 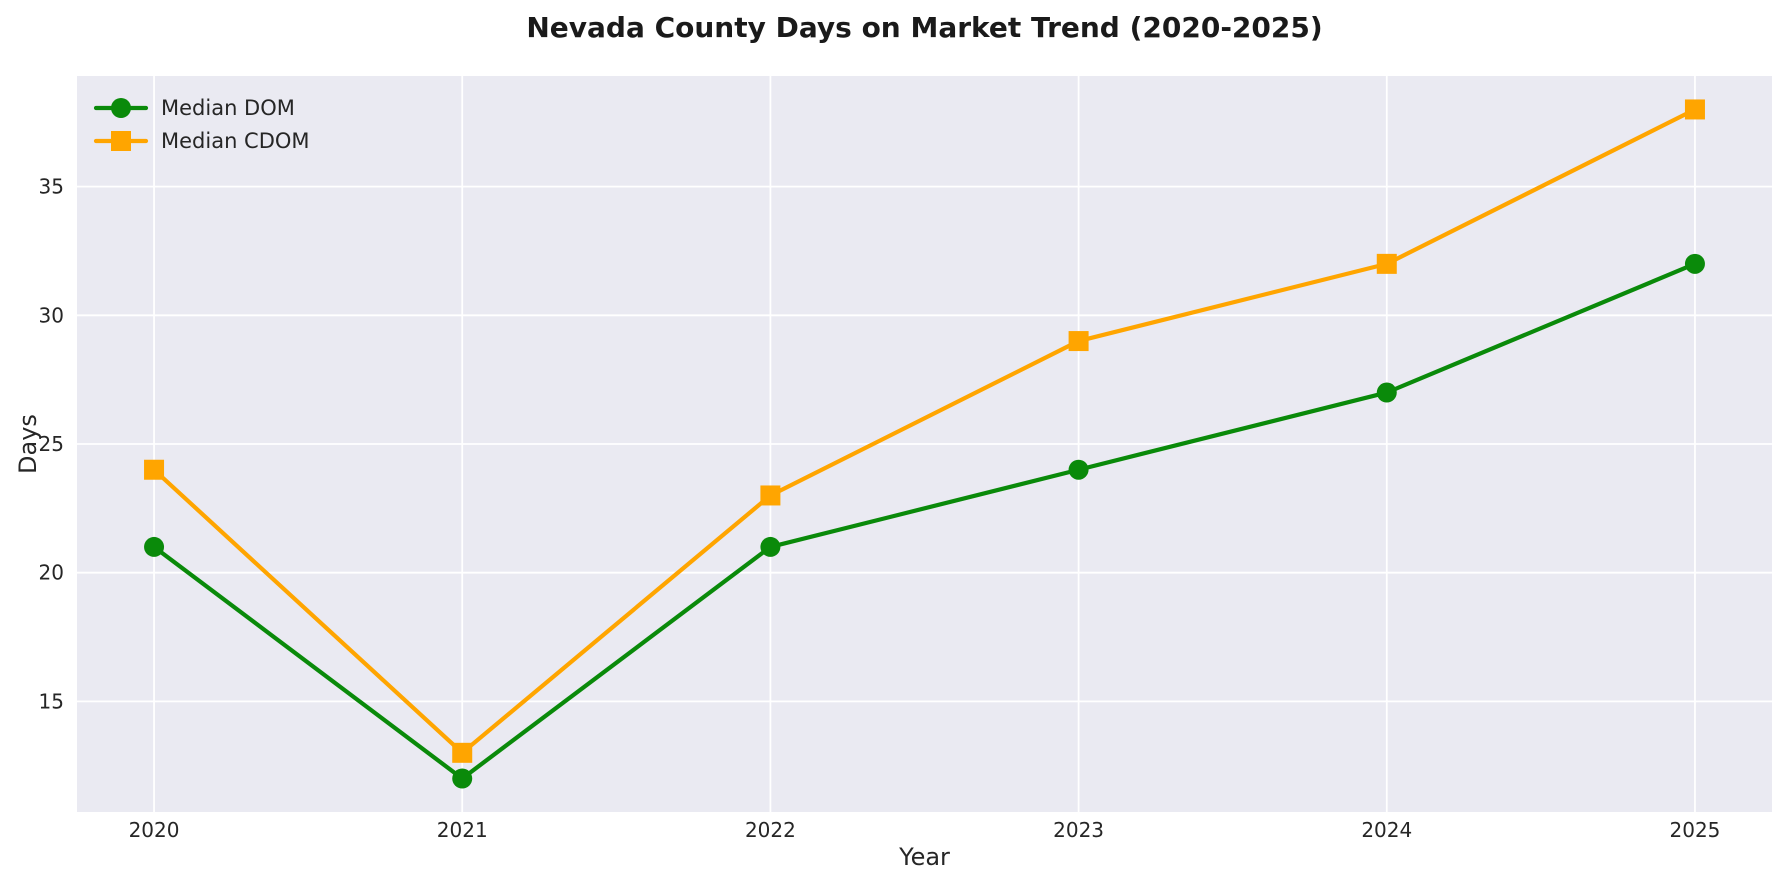 I want to click on legend-circle-marker-icon, so click(x=121, y=108).